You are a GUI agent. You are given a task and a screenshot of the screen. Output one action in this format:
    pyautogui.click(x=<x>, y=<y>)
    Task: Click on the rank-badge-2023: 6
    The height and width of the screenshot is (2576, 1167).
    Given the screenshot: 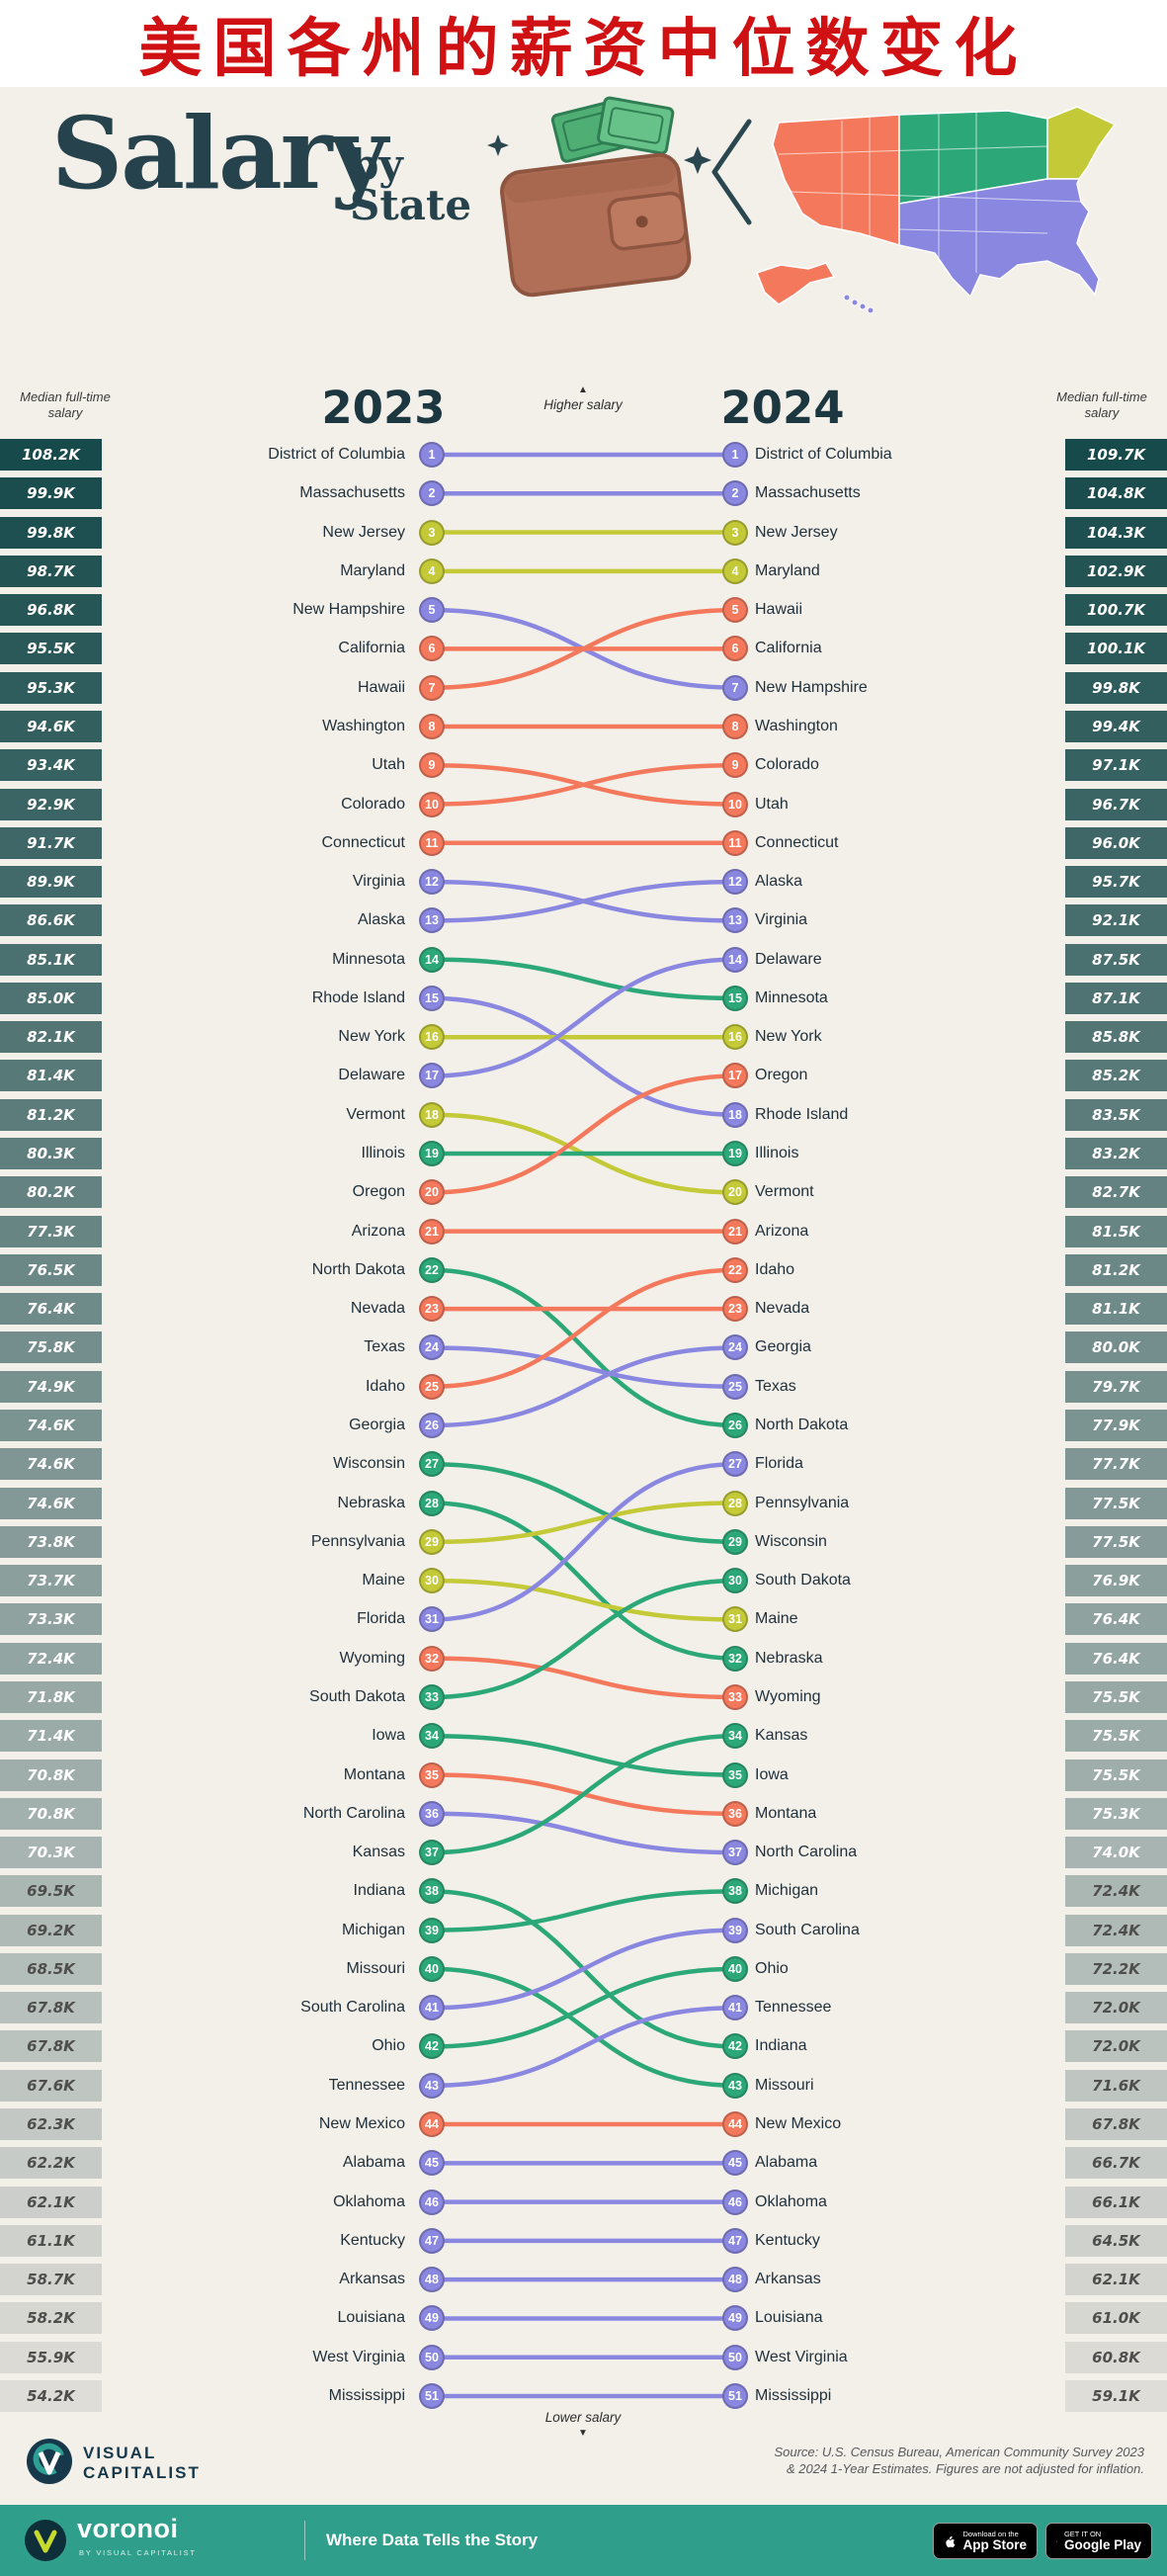 What is the action you would take?
    pyautogui.click(x=432, y=649)
    